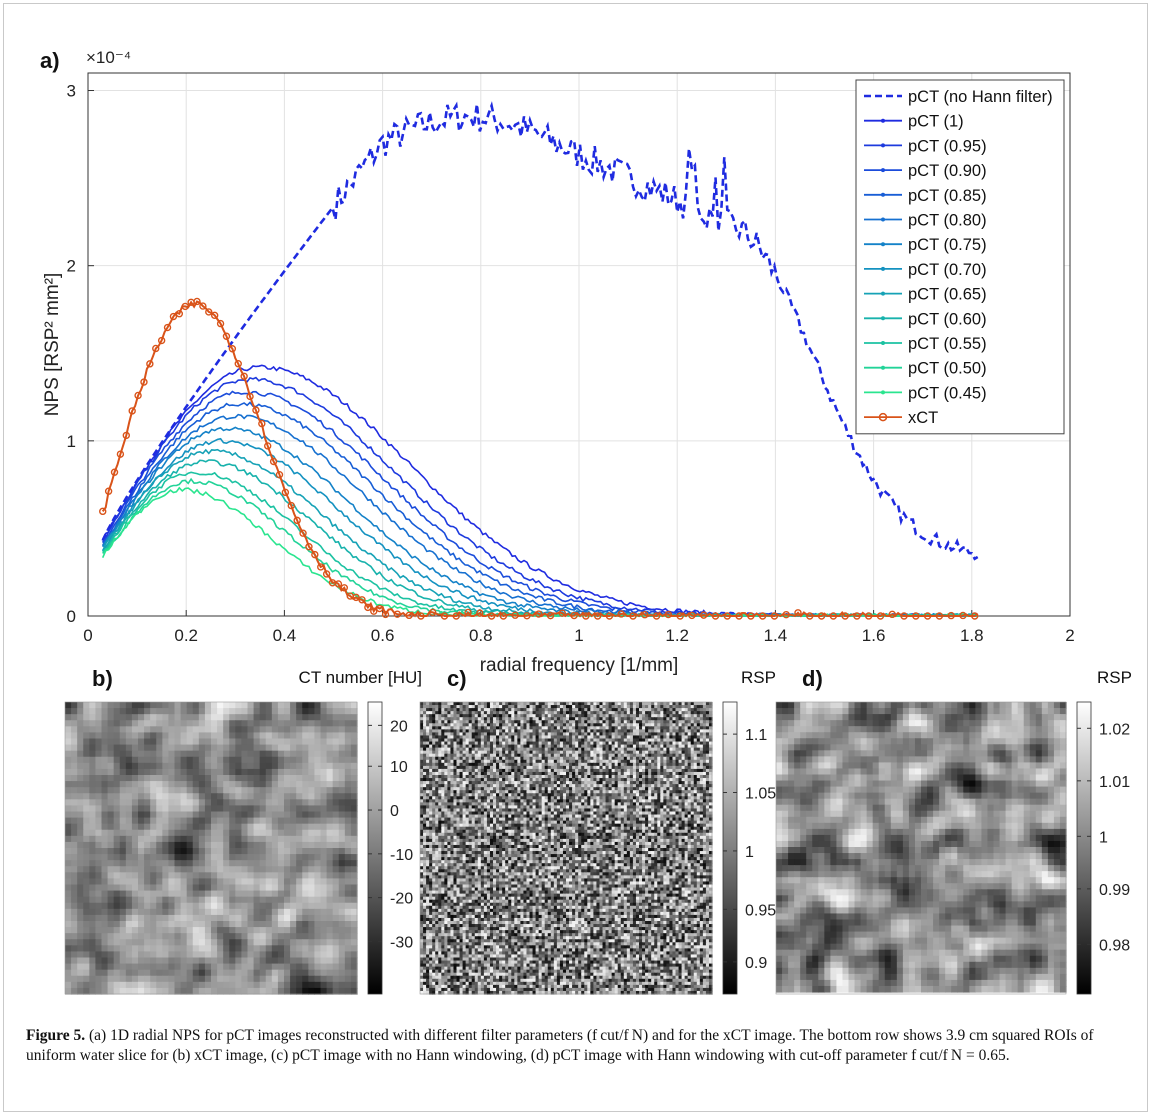  Describe the element at coordinates (947, 146) in the screenshot. I see `legend-entry-2: pCT (0.95)` at that location.